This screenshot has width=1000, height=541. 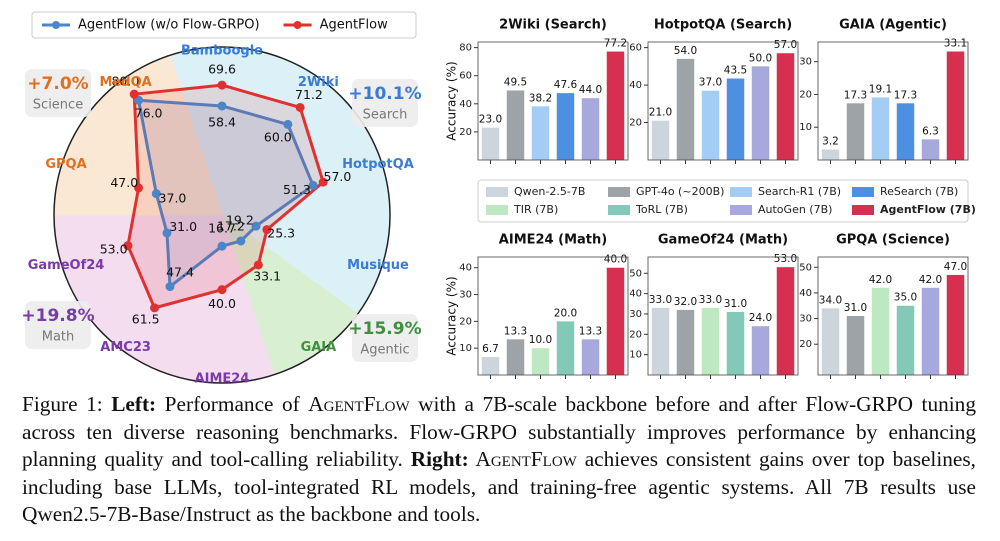 What do you see at coordinates (893, 240) in the screenshot?
I see `panel-title: GPQA (Science)` at bounding box center [893, 240].